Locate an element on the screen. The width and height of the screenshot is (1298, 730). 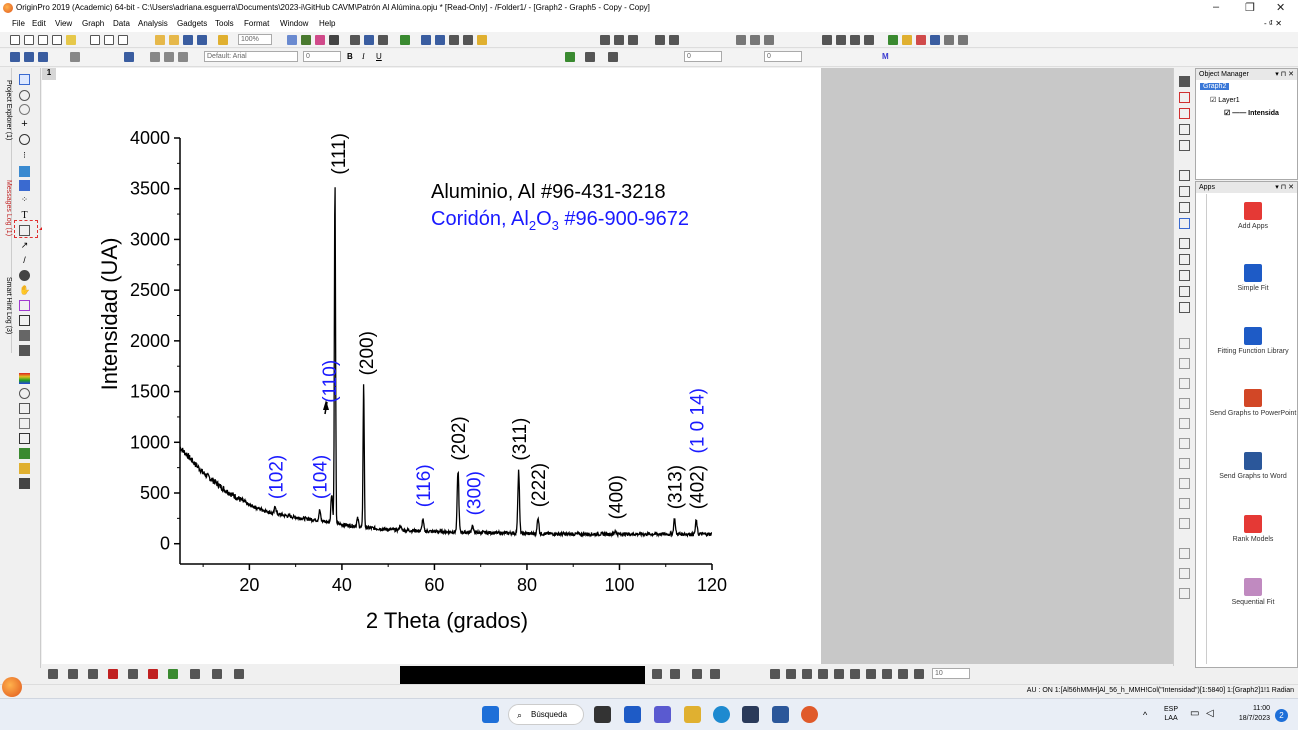
multi-plot-icon is located at coordinates (153, 674).